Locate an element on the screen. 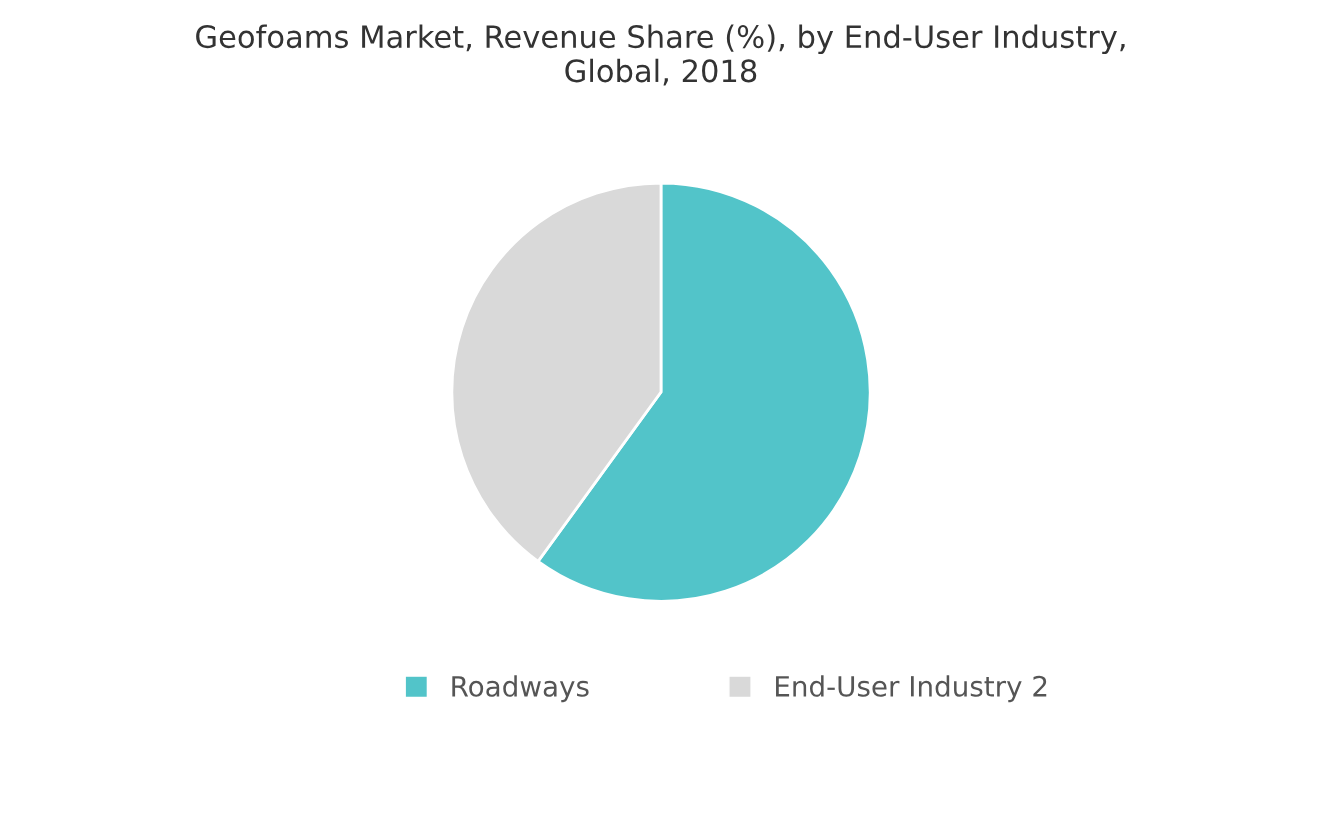  legend-label: End-User Industry 2 is located at coordinates (911, 689).